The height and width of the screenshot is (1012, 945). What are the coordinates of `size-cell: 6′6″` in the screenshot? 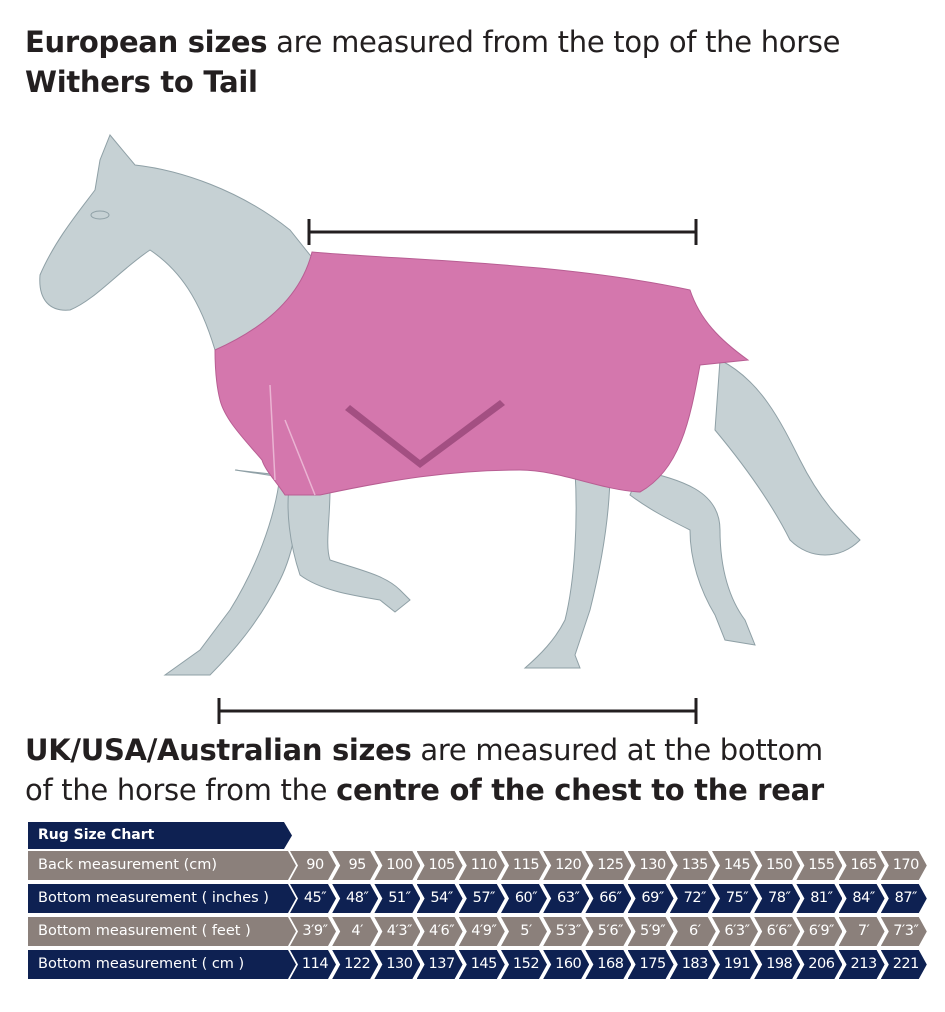 It's located at (777, 931).